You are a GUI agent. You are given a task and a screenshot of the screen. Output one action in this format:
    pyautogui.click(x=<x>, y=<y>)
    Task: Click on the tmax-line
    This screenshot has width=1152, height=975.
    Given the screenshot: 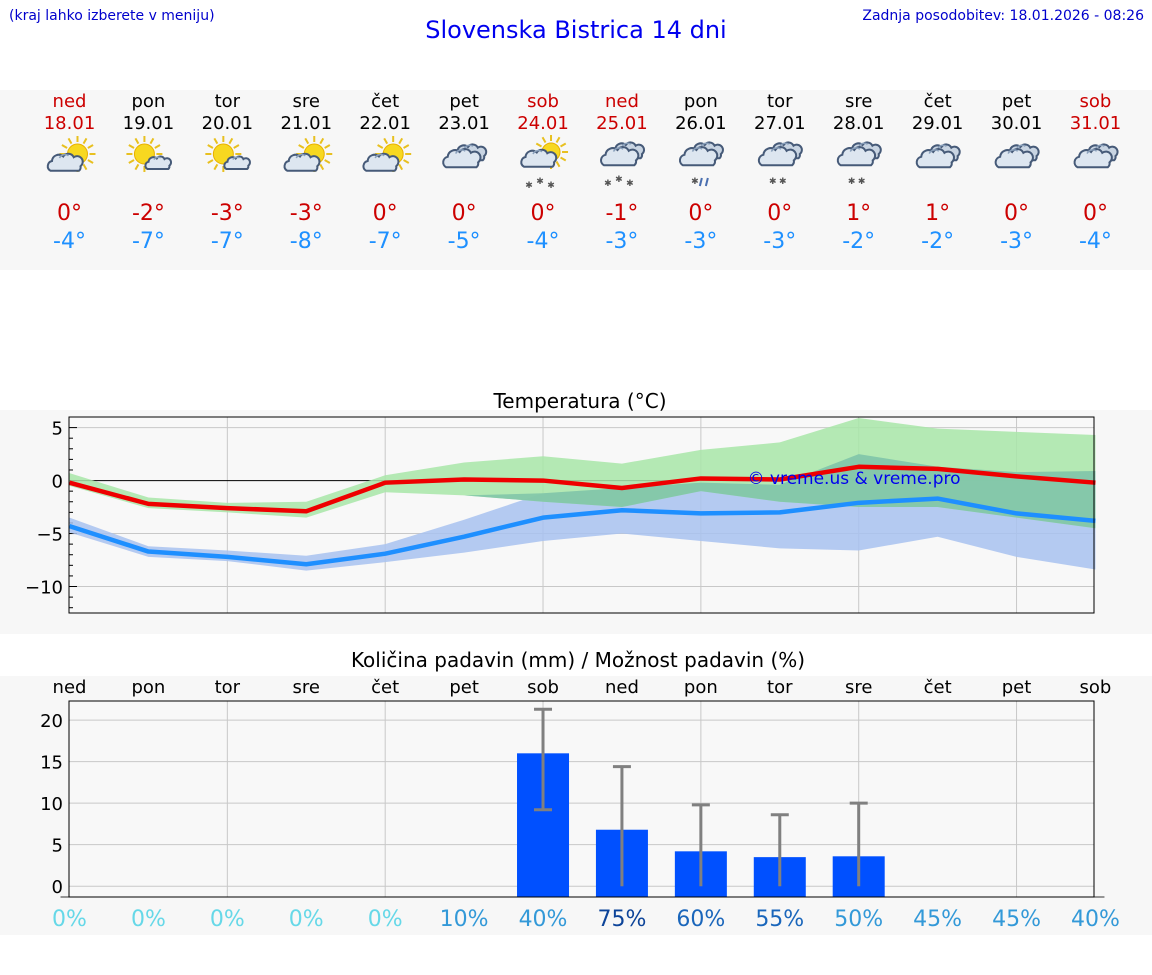 What is the action you would take?
    pyautogui.click(x=582, y=489)
    